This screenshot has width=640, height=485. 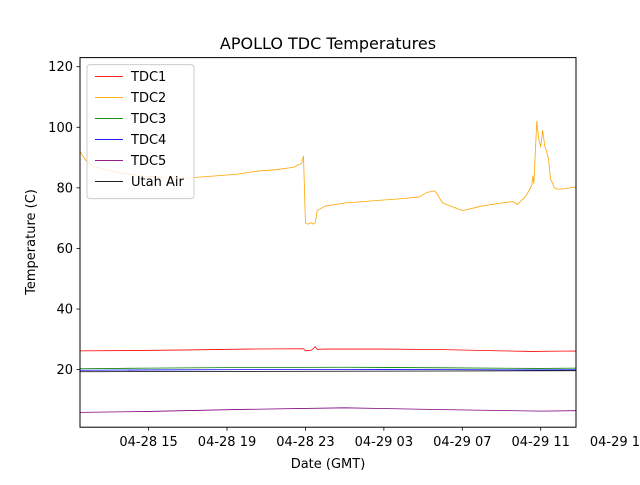 What do you see at coordinates (60, 67) in the screenshot?
I see `y-tick-label: 120` at bounding box center [60, 67].